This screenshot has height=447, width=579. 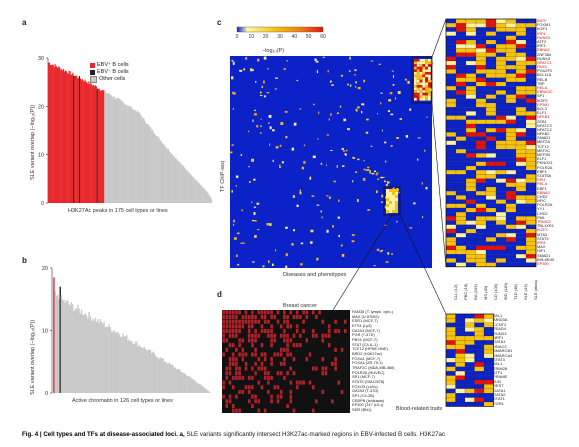 I want to click on zoom-tf-label: TBL1XR1, so click(x=545, y=226).